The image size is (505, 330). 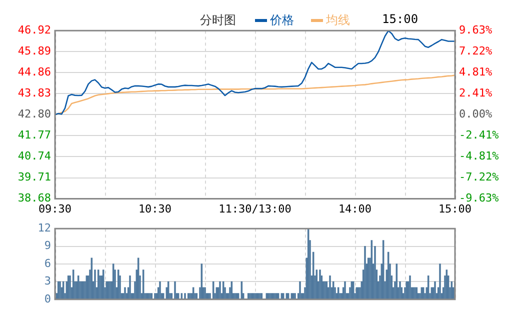 I want to click on y2-tick-label: 2.41%, so click(x=475, y=93).